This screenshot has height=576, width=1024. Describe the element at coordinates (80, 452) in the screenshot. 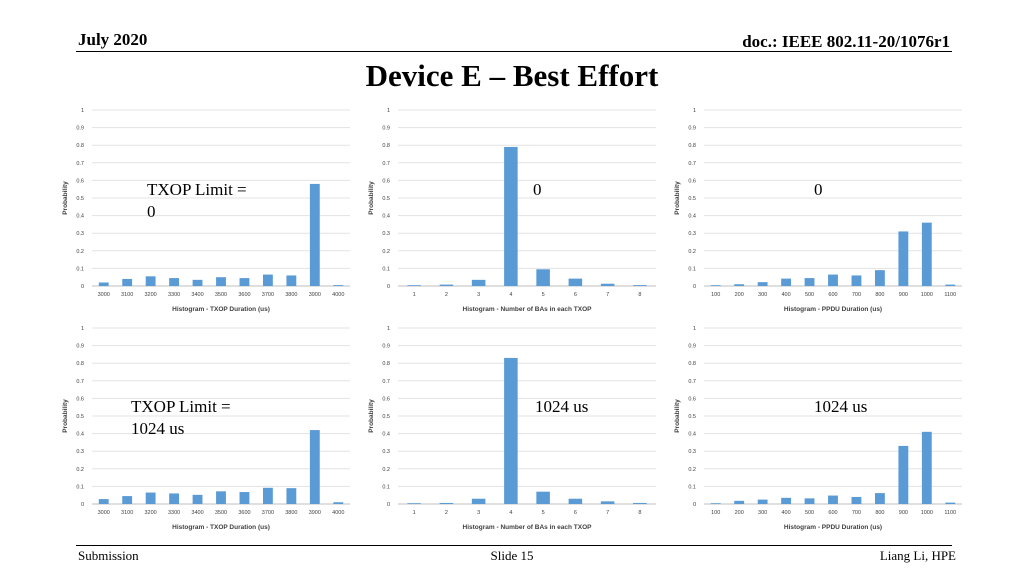

I see `y-tick-label: 0.3` at that location.